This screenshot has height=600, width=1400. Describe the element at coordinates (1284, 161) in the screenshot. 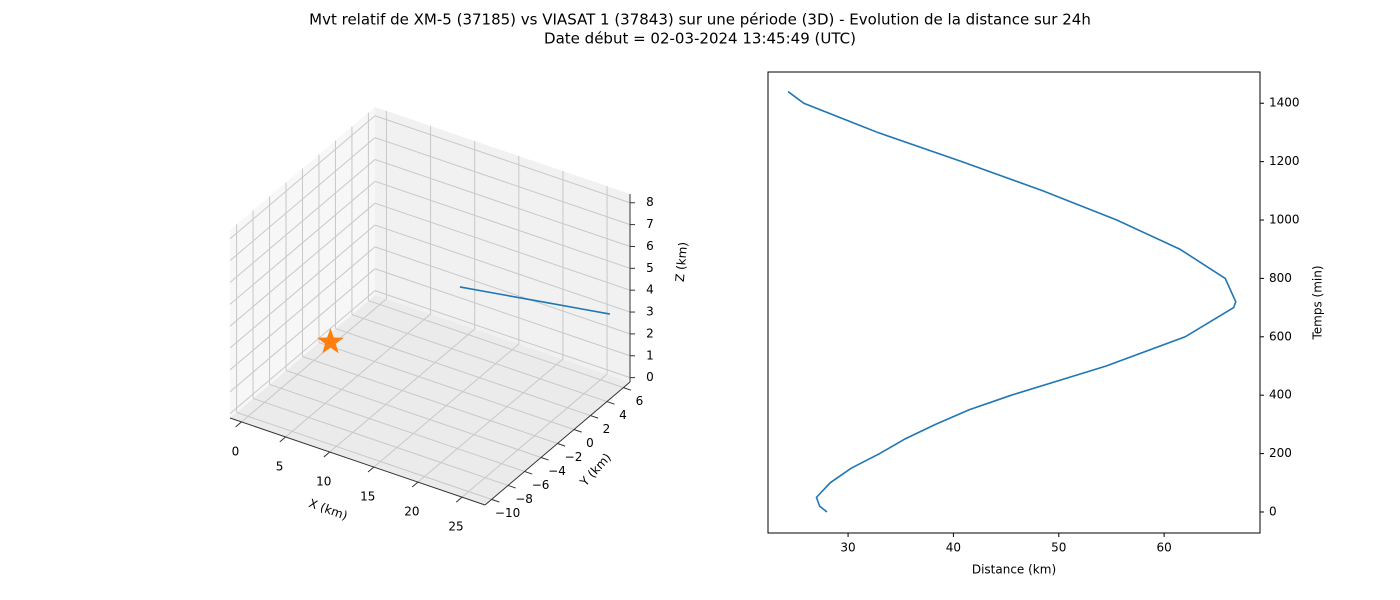

I see `y-tick-label: 1200` at that location.